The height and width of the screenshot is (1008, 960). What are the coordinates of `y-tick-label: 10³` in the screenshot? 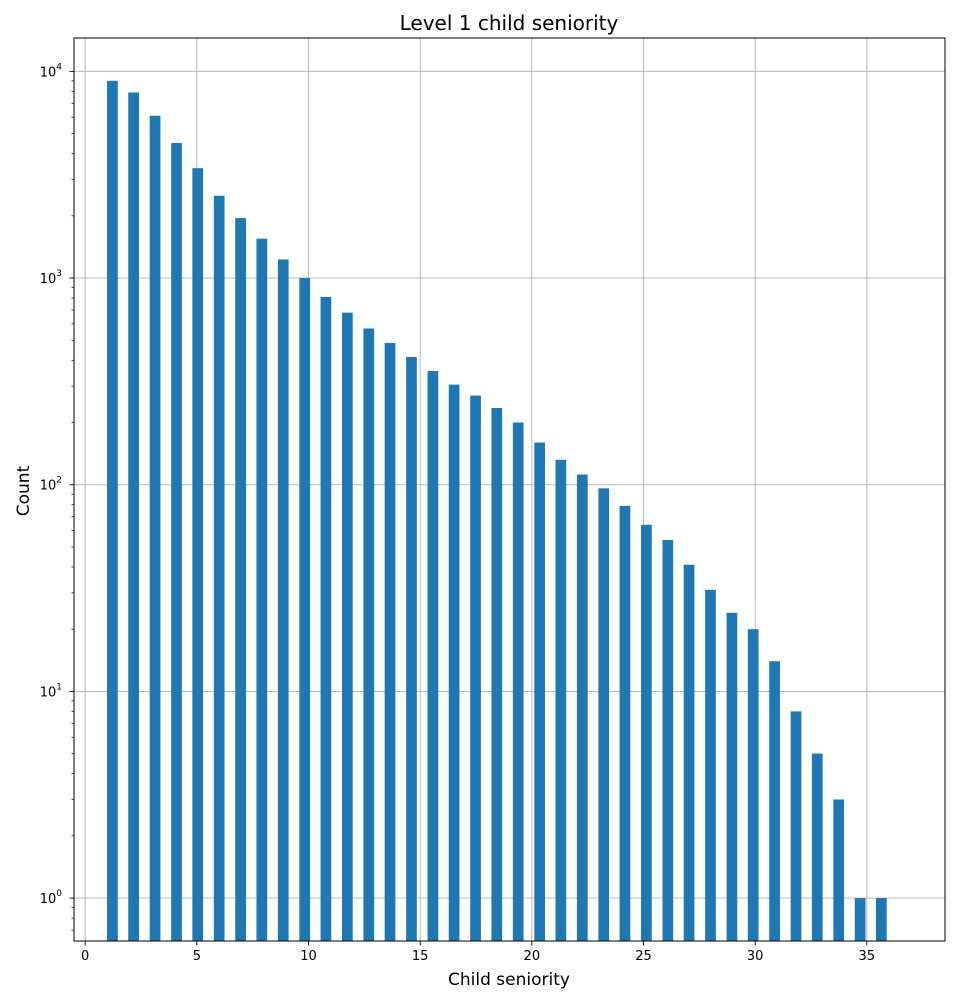 It's located at (51, 278).